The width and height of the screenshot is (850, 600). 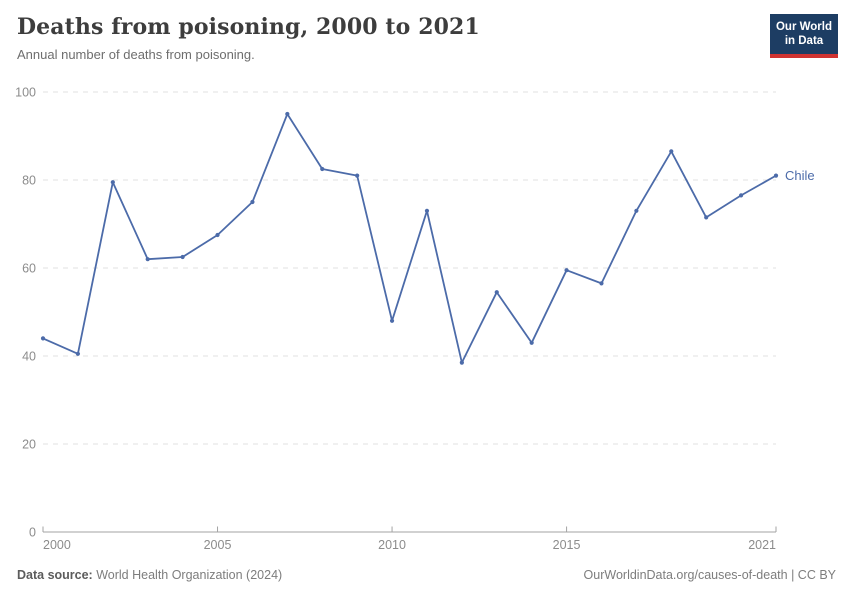 What do you see at coordinates (57, 545) in the screenshot?
I see `x-axis-tick-label: 2000` at bounding box center [57, 545].